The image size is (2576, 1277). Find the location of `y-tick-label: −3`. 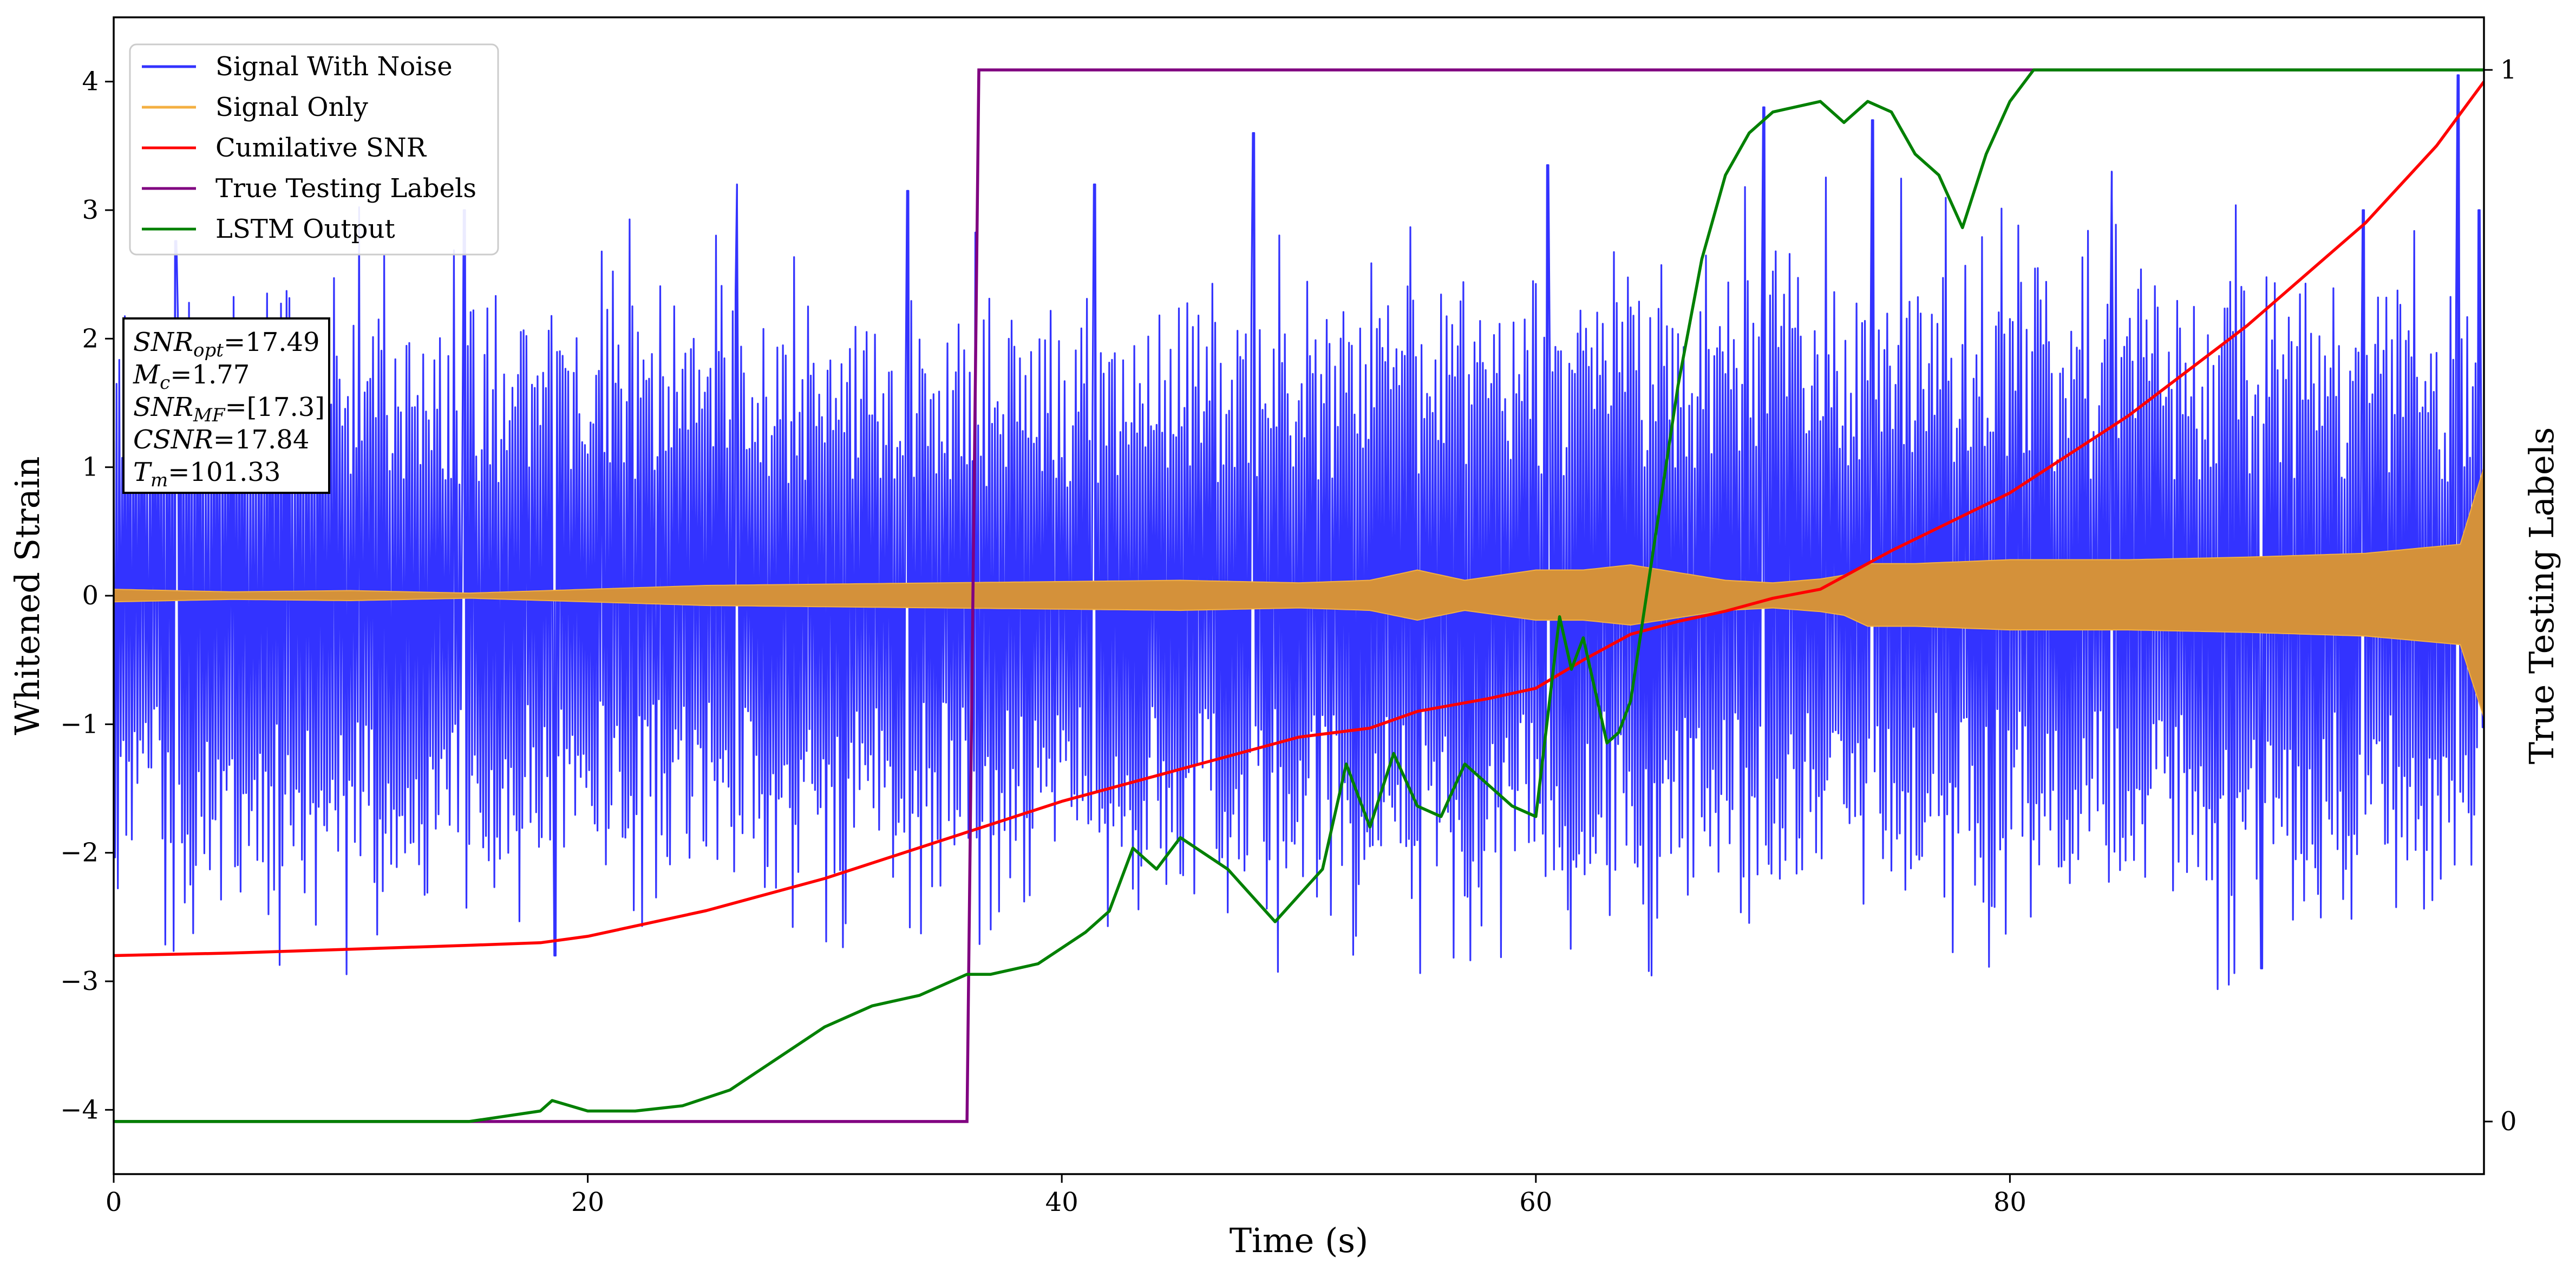

y-tick-label: −3 is located at coordinates (79, 981).